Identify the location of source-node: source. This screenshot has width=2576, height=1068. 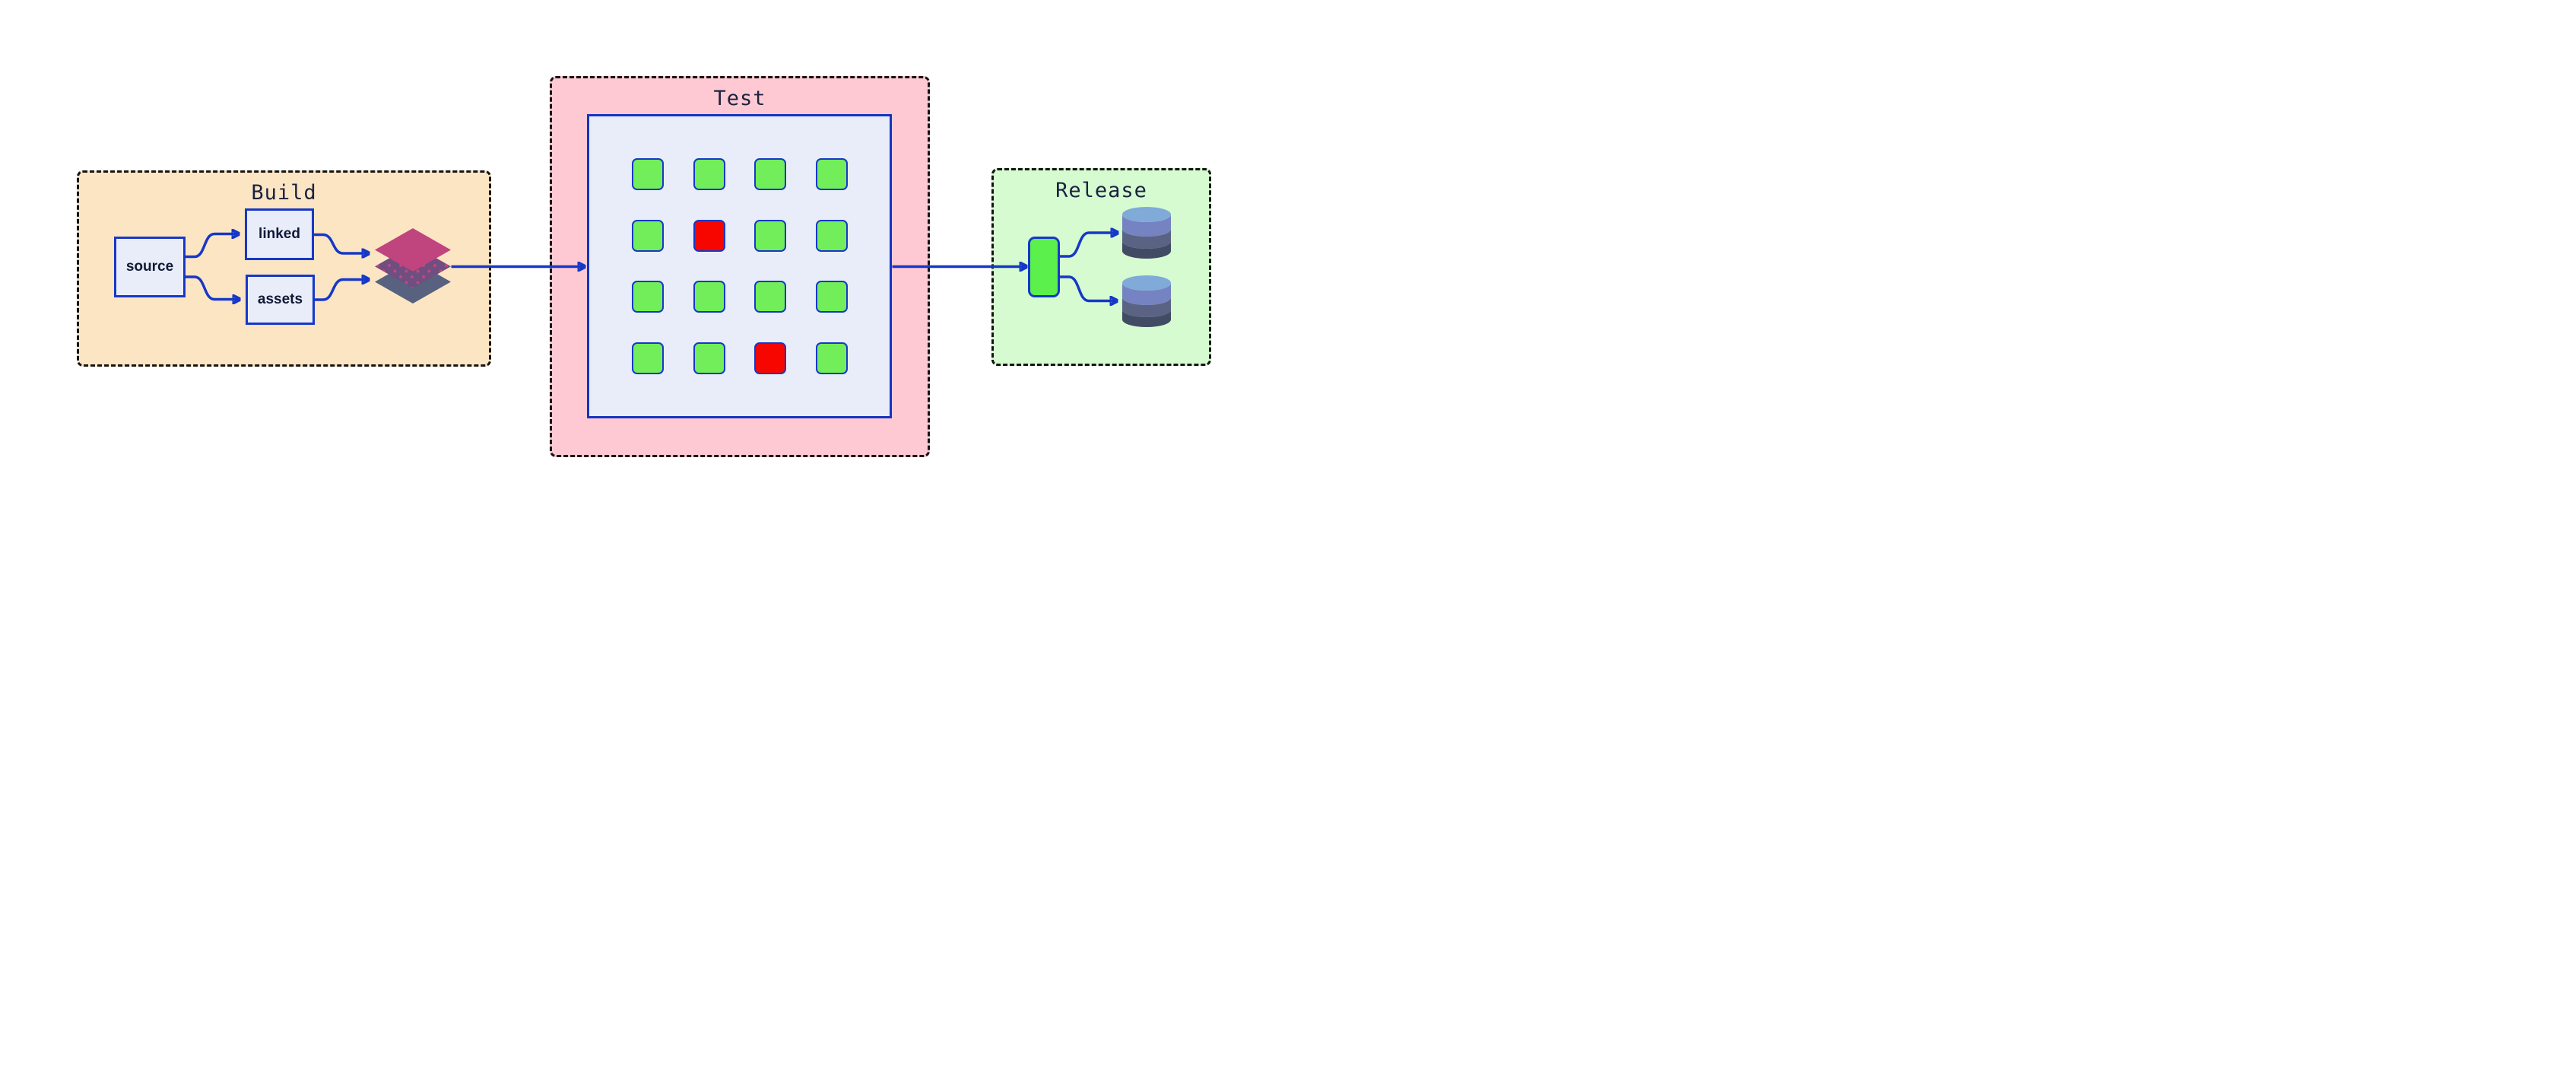
(150, 267).